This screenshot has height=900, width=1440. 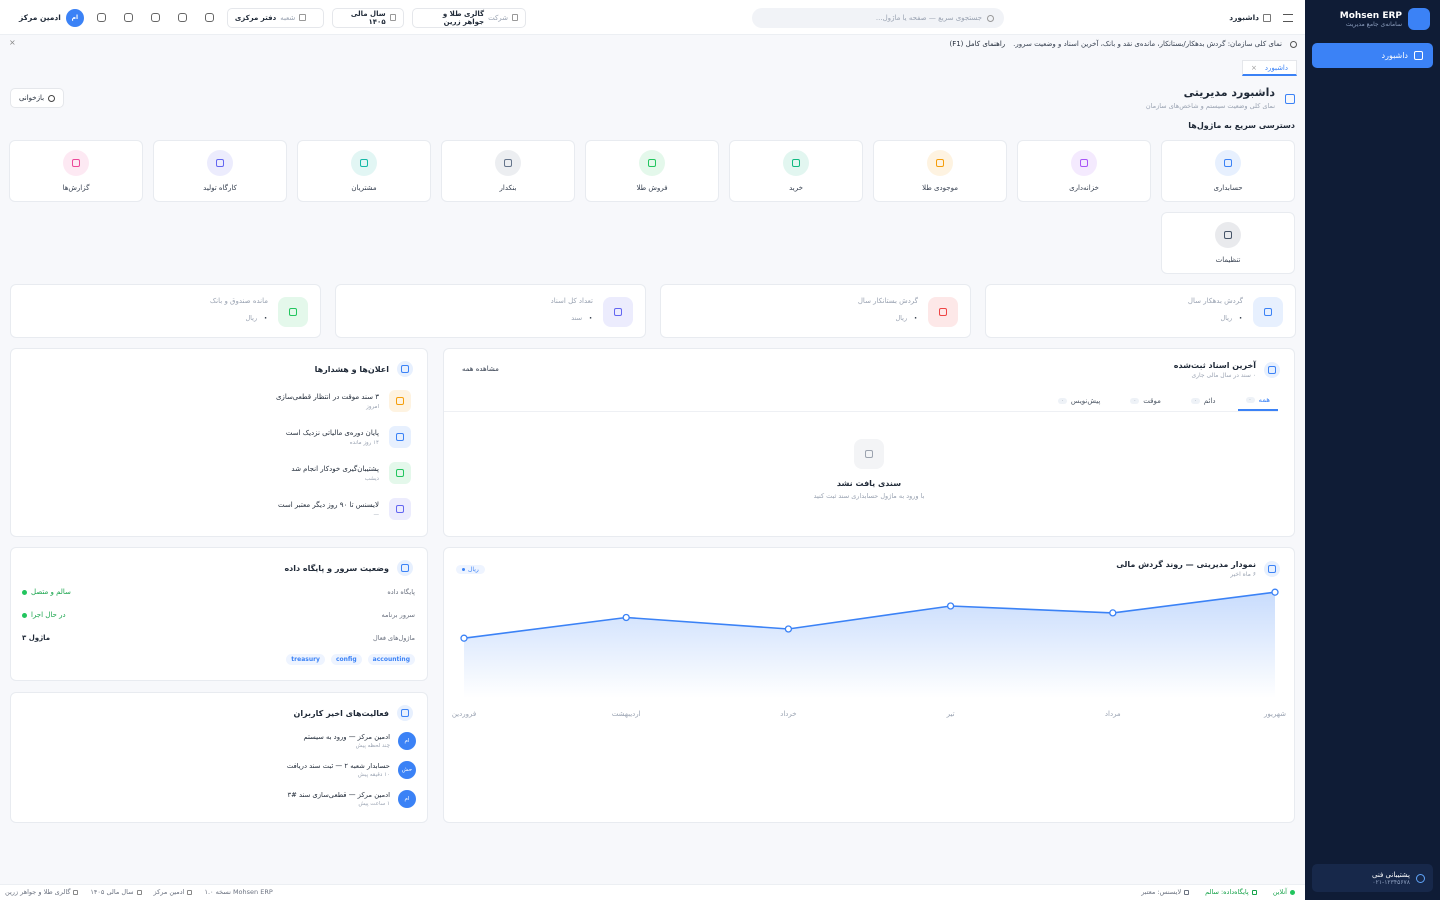 I want to click on stat-label: تعداد کل اسناد, so click(x=571, y=301).